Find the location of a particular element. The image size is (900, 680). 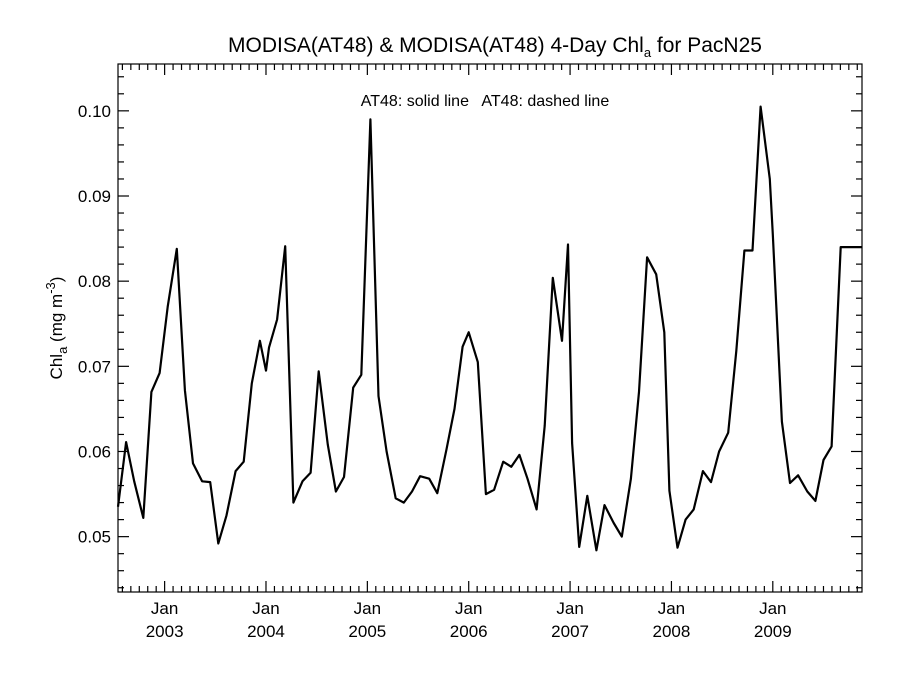

y-tick-label: 0.06 is located at coordinates (94, 451).